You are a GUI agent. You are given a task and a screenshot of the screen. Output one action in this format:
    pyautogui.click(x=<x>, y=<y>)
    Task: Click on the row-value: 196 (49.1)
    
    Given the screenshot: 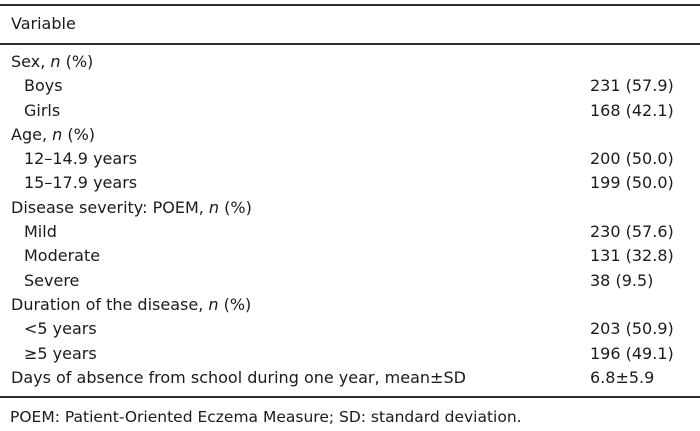 What is the action you would take?
    pyautogui.click(x=632, y=353)
    